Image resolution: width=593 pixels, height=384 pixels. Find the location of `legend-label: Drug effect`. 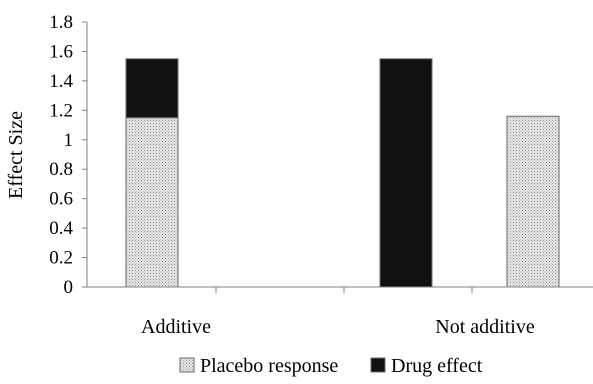

legend-label: Drug effect is located at coordinates (437, 366).